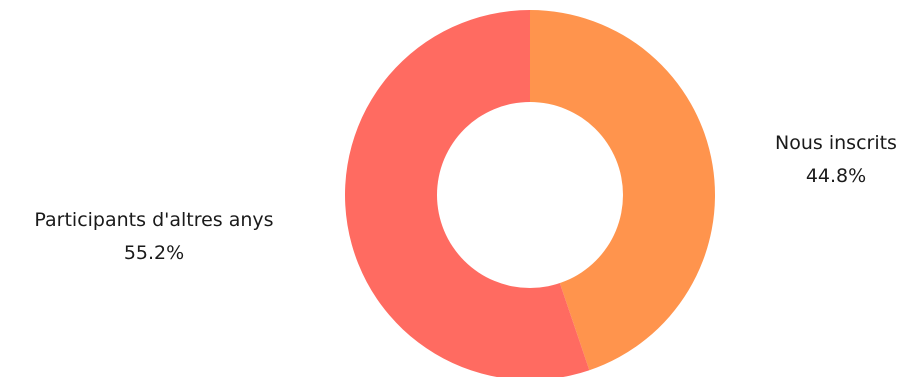 The width and height of the screenshot is (914, 377). What do you see at coordinates (836, 143) in the screenshot?
I see `slice-label-0: Nous inscrits` at bounding box center [836, 143].